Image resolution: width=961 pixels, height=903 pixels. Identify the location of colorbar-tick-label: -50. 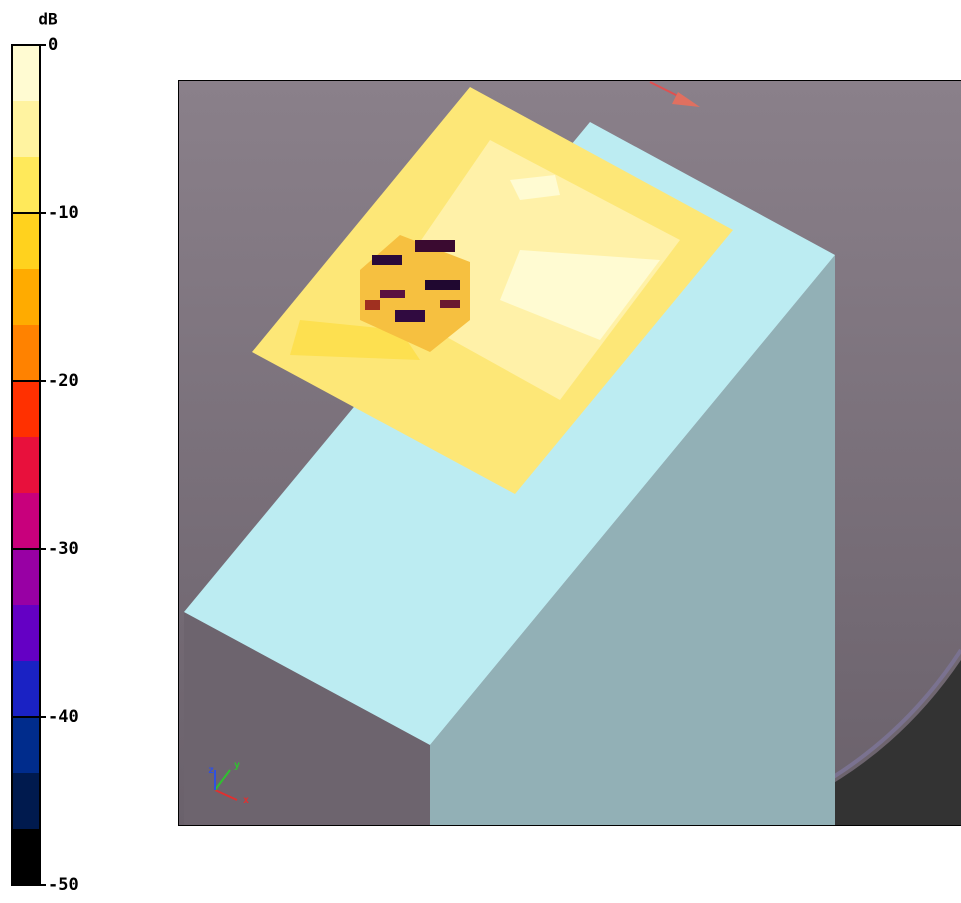
(63, 885).